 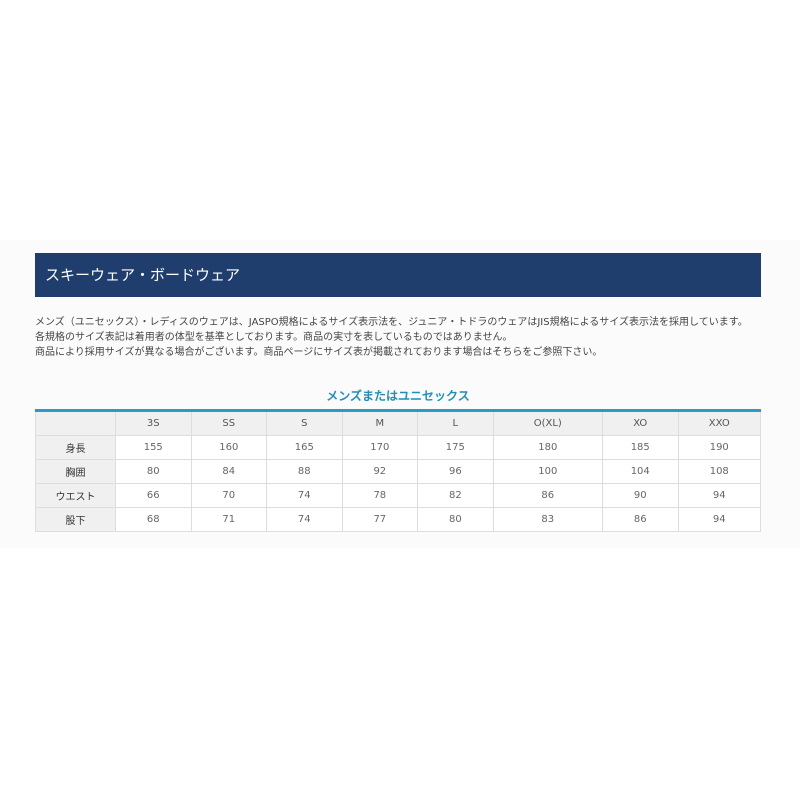 I want to click on table-row: ウエスト 66 70 74 78 82 86 90 94, so click(x=398, y=495).